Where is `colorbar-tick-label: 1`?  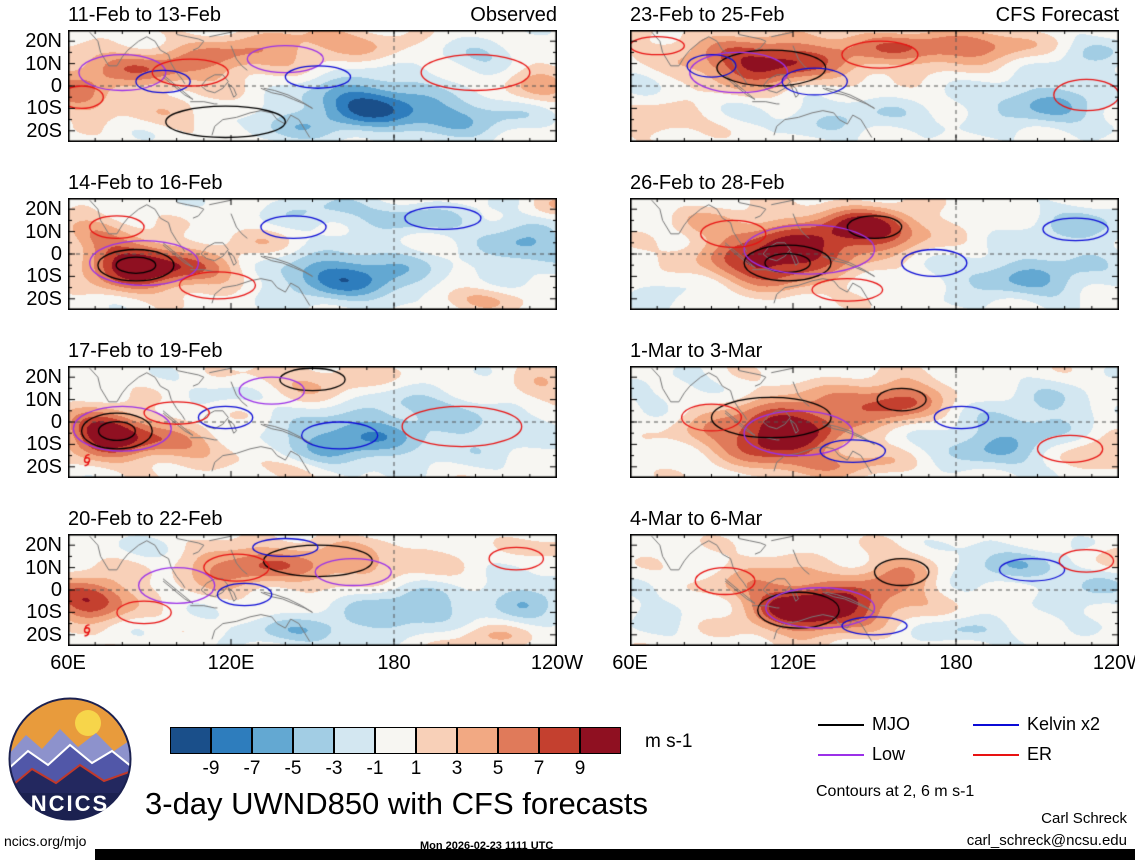
colorbar-tick-label: 1 is located at coordinates (416, 768).